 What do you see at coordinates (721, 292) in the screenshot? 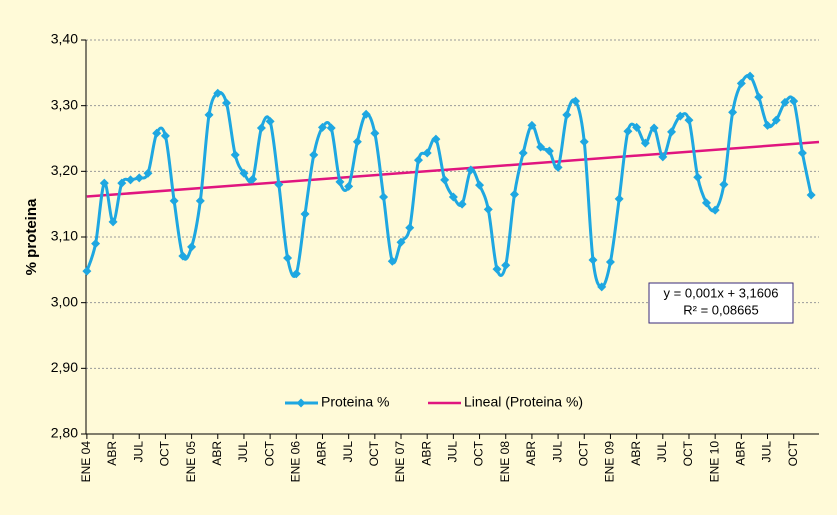
I see `annotation: y = 0,001x + 3,1606` at bounding box center [721, 292].